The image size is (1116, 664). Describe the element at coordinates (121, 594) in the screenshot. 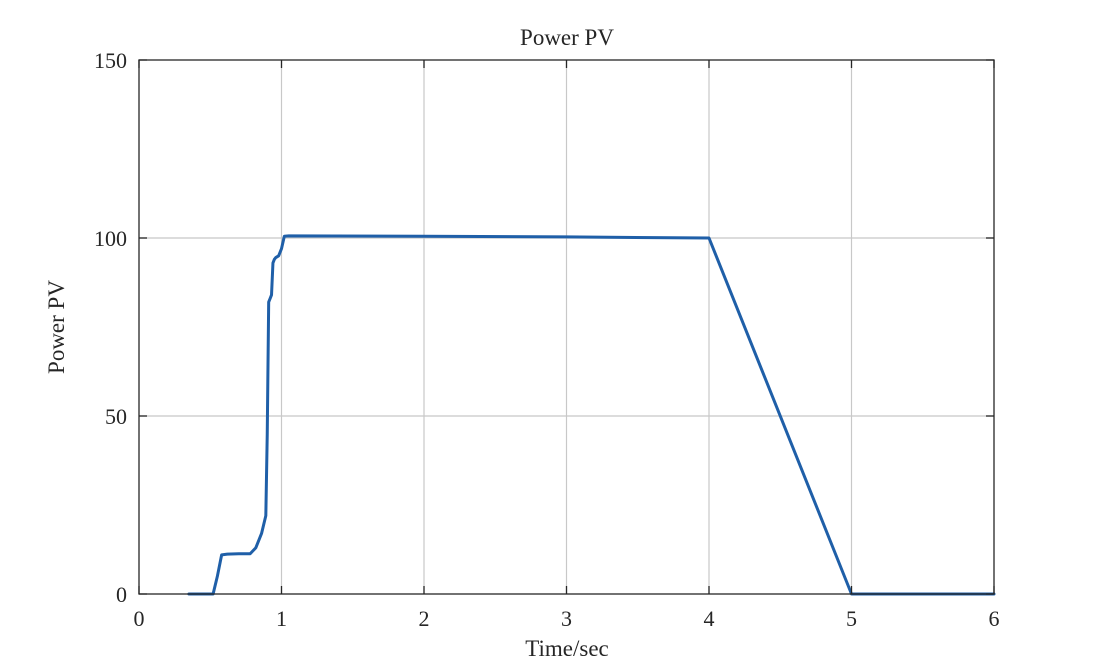

I see `y-tick-label-0: 0` at that location.